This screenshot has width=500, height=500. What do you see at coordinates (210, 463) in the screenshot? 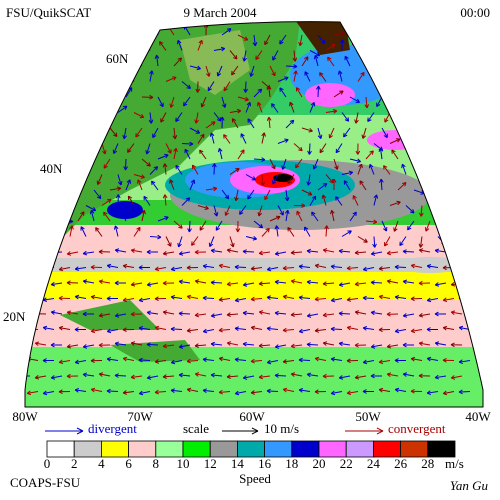
I see `colorbar-tick: 12` at bounding box center [210, 463].